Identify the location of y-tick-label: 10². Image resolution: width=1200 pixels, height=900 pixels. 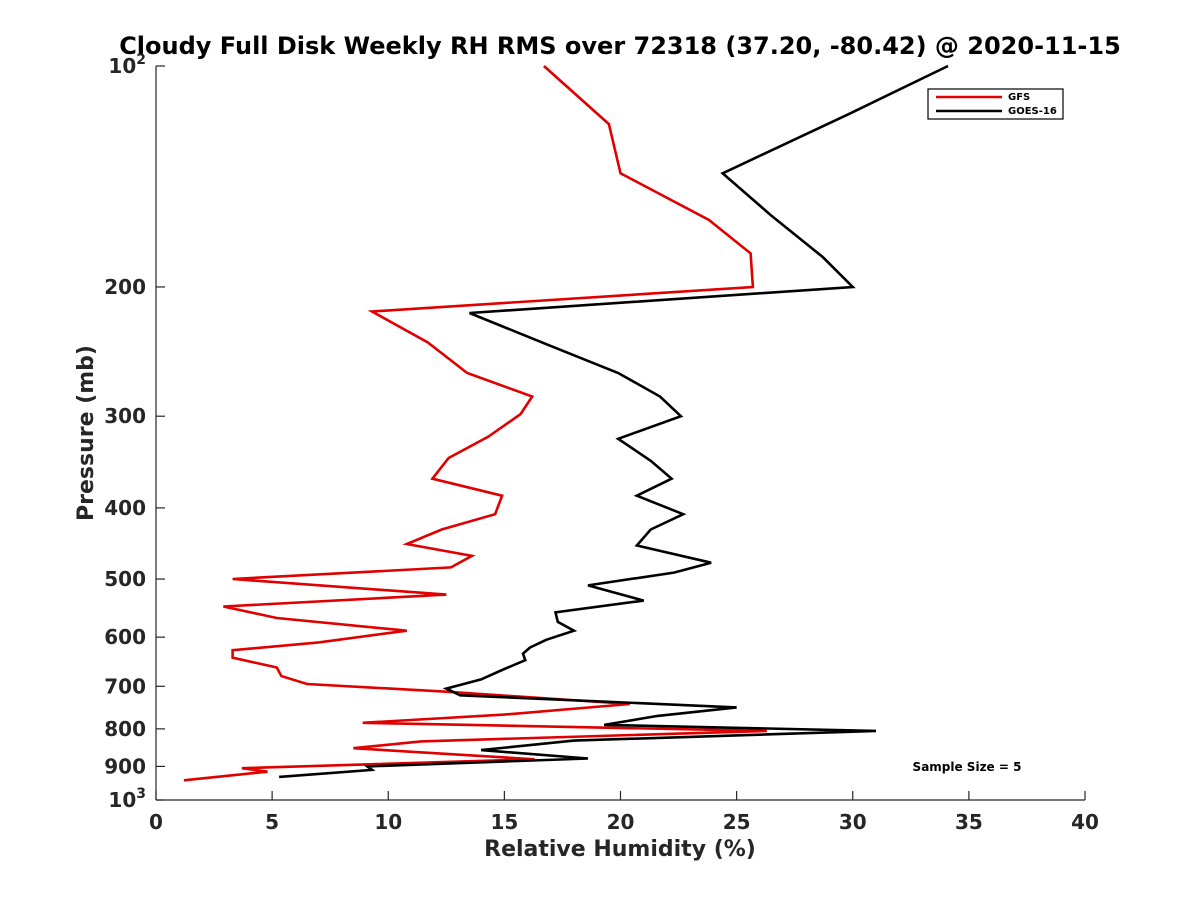
(127, 65).